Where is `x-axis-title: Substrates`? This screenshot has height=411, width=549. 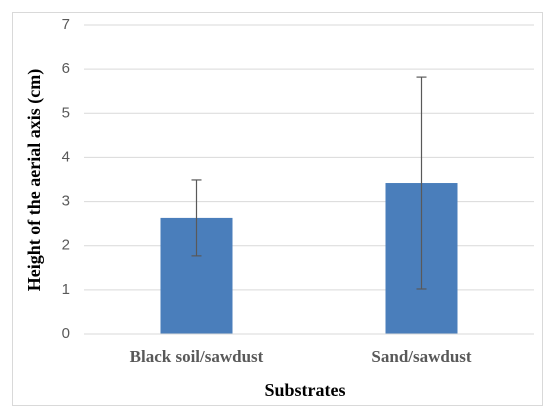
x-axis-title: Substrates is located at coordinates (304, 390).